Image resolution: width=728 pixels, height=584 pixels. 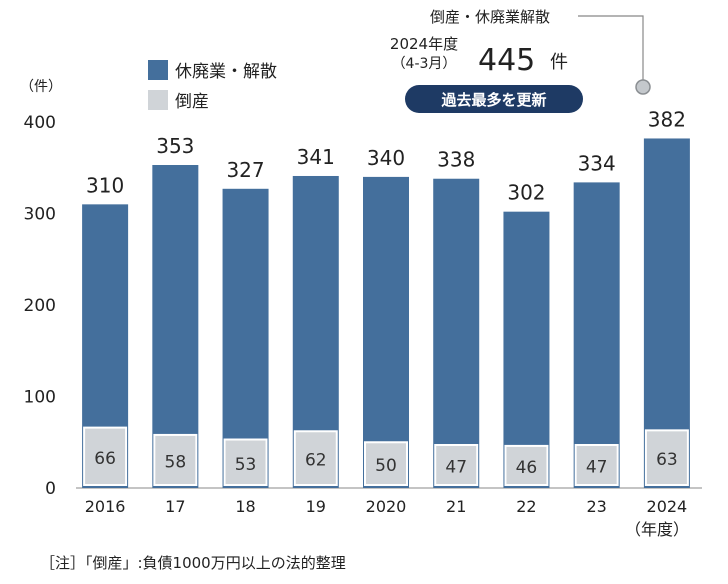 I want to click on x-tick-label: 17, so click(x=175, y=506).